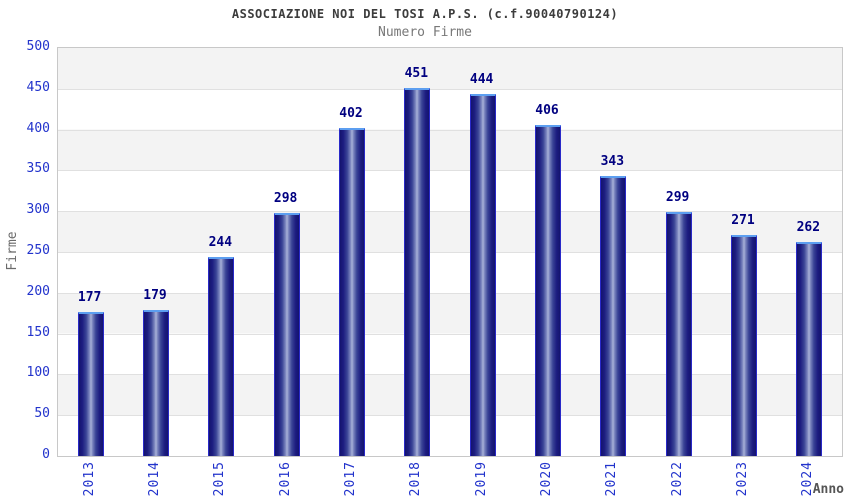 The image size is (850, 500). I want to click on bar-value-label-2022: 299, so click(677, 198).